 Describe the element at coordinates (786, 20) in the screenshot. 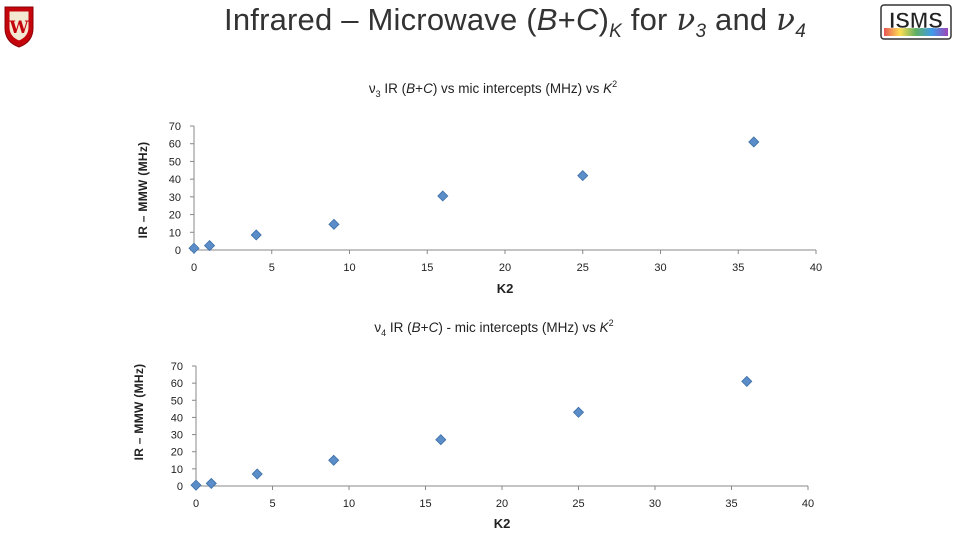

I see `title-nu-4: ν` at that location.